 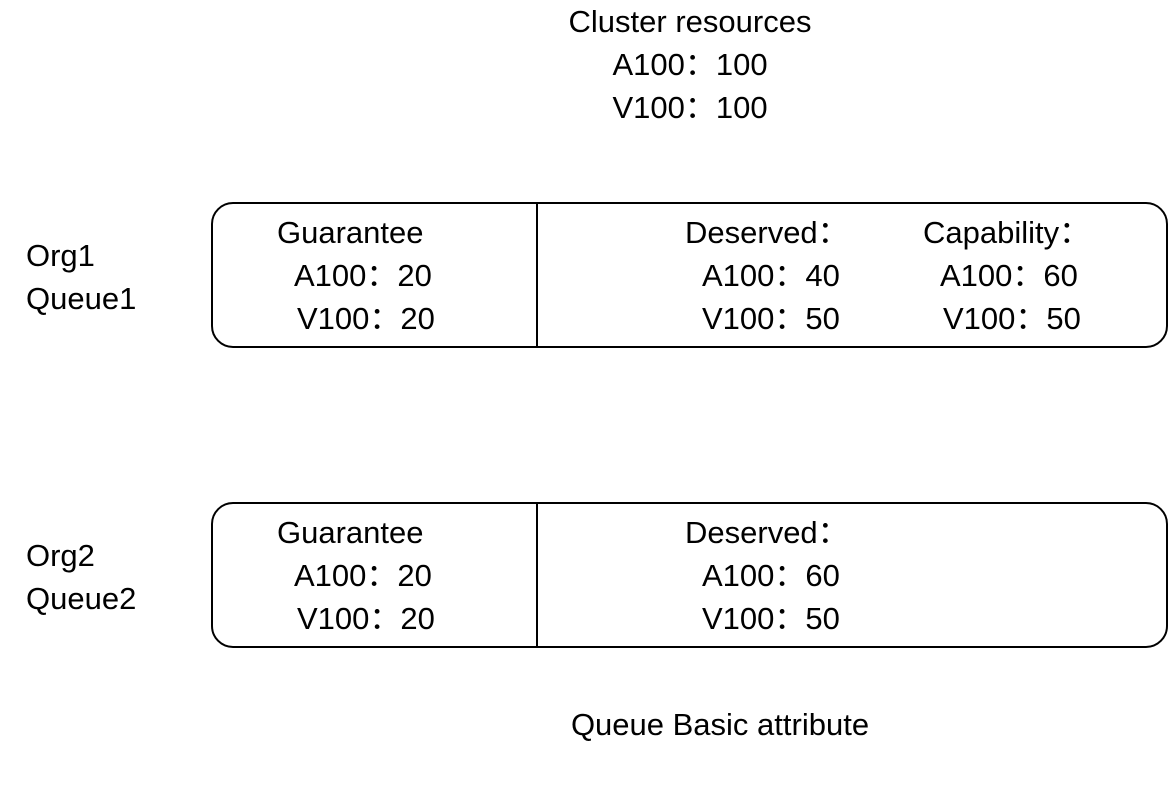 What do you see at coordinates (720, 724) in the screenshot?
I see `diagram-caption: Queue Basic attribute` at bounding box center [720, 724].